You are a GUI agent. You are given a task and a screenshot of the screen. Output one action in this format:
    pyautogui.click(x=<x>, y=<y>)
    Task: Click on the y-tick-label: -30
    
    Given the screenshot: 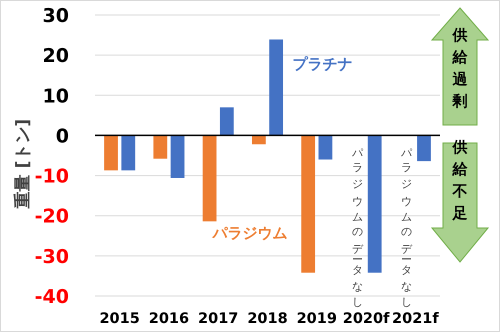 What is the action you would take?
    pyautogui.click(x=51, y=257)
    